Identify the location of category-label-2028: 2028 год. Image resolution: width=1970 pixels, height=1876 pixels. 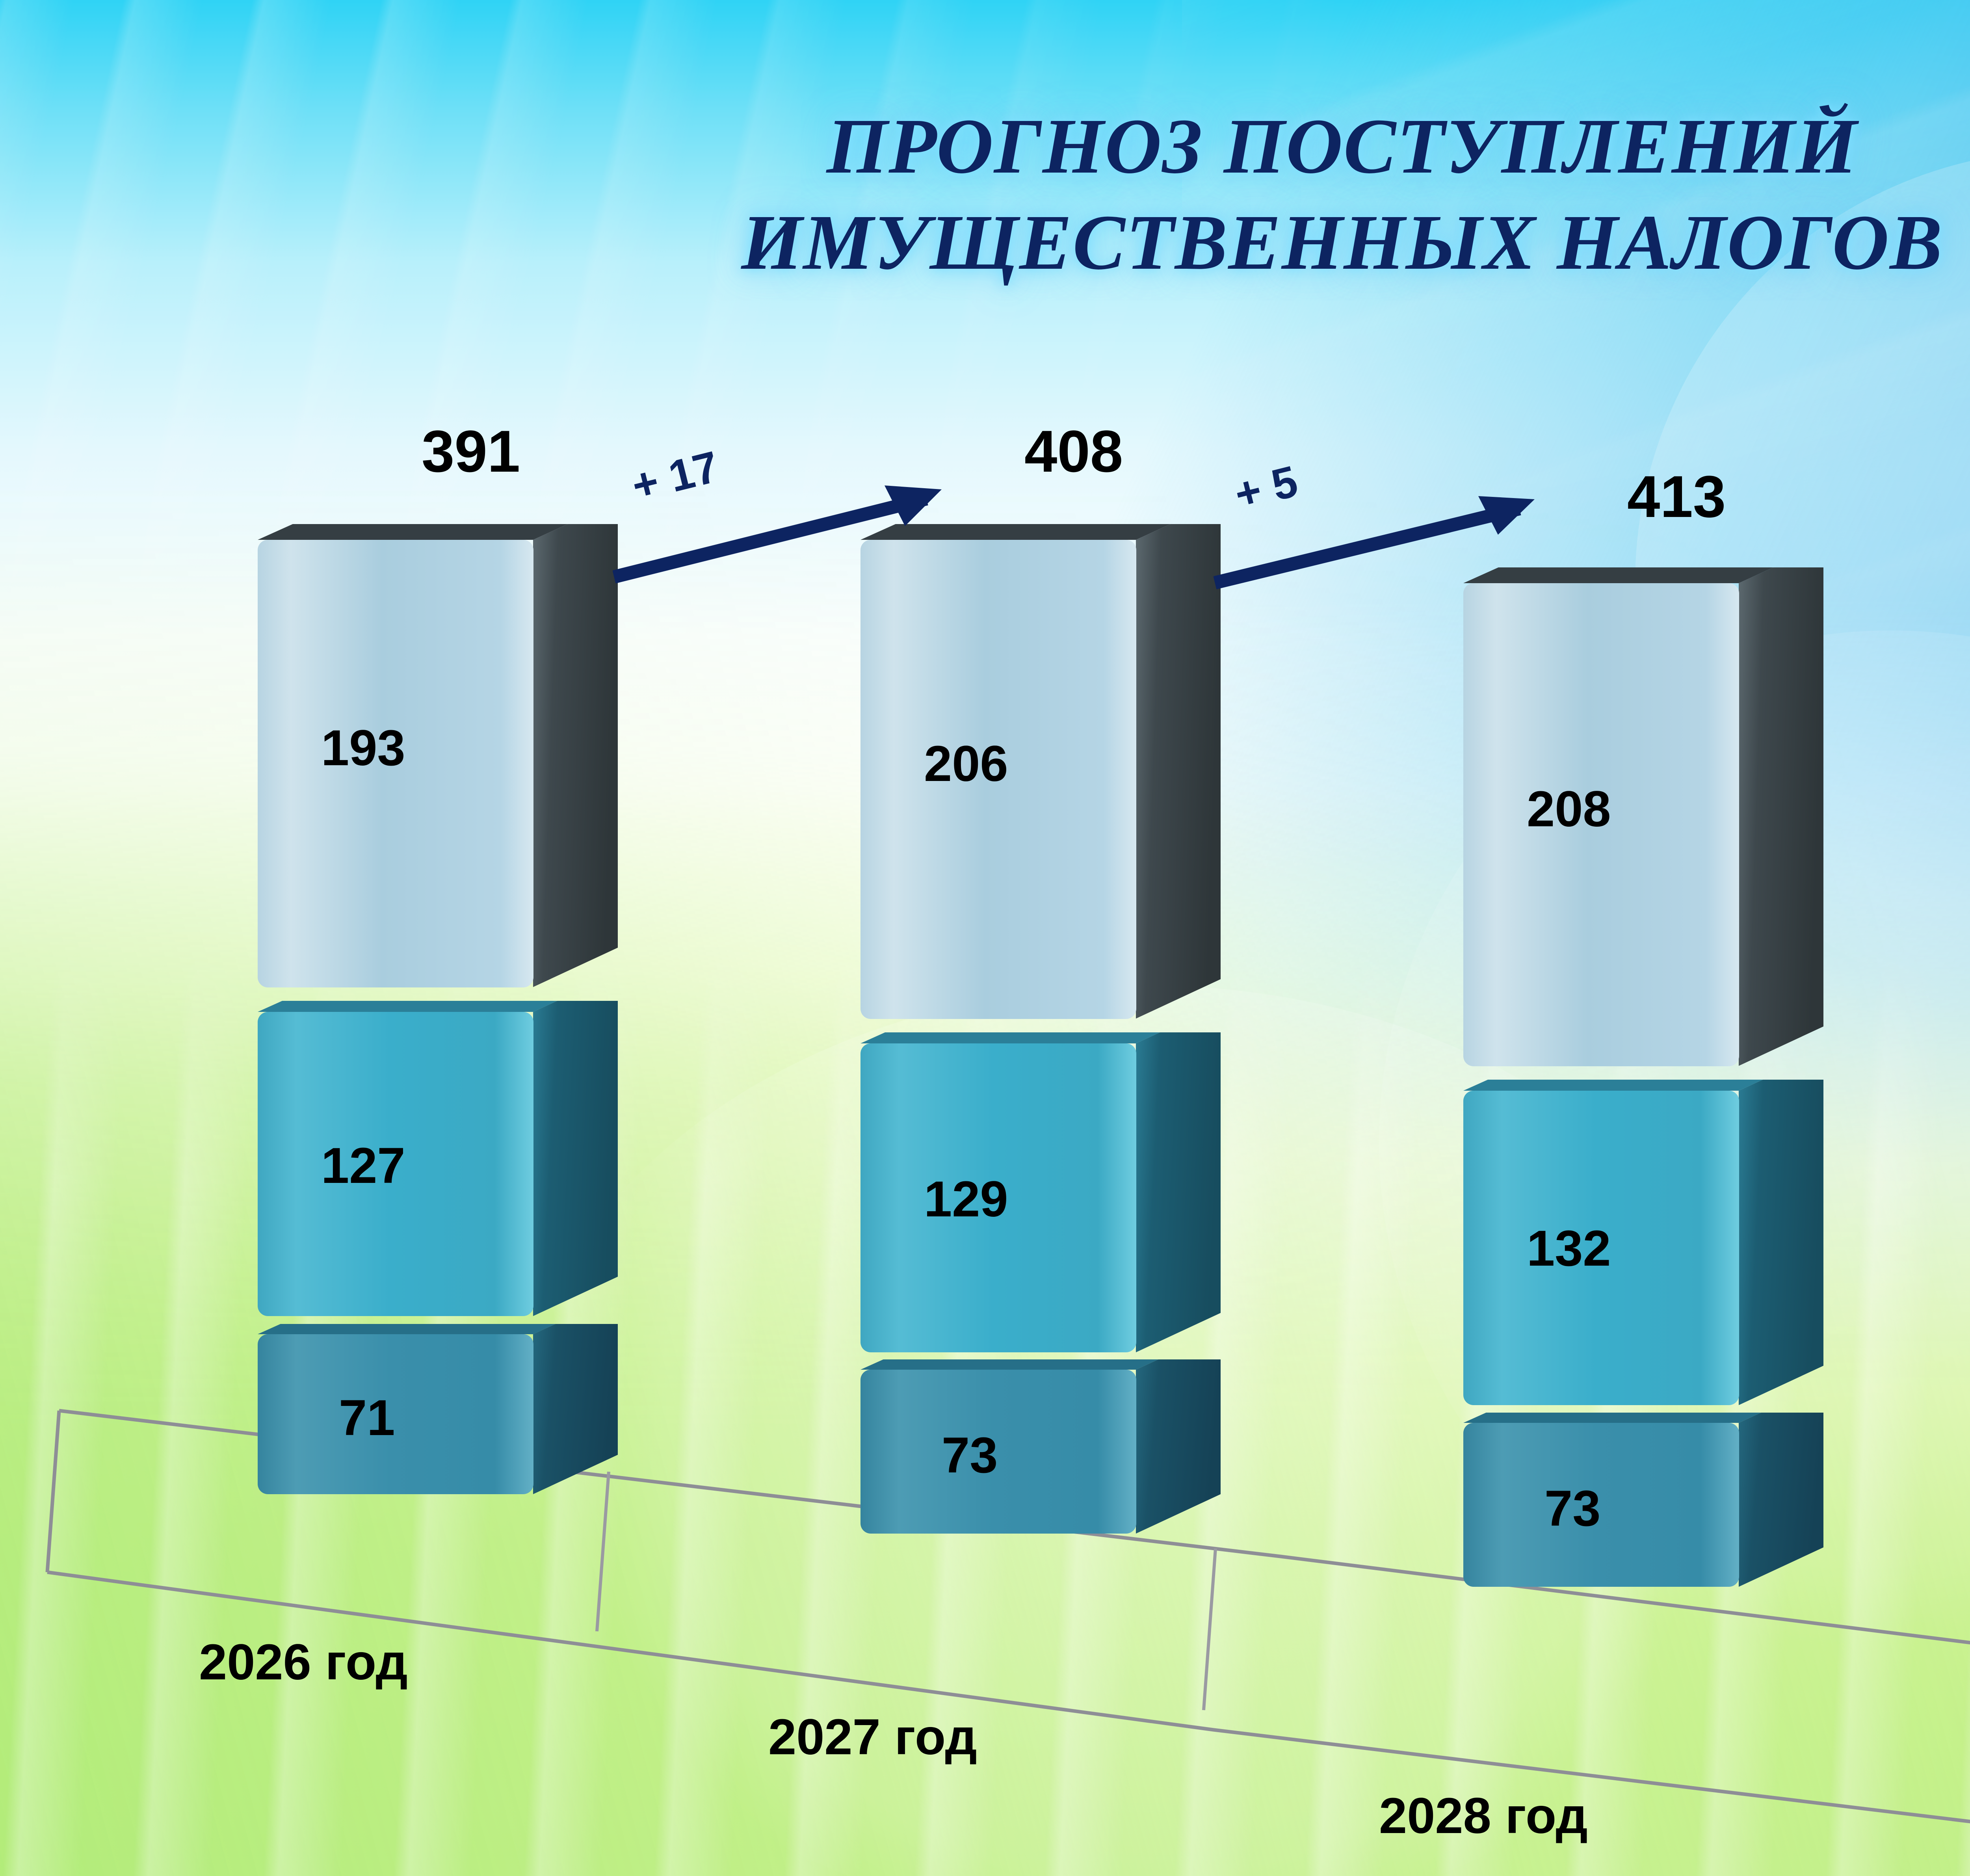
(1483, 1816).